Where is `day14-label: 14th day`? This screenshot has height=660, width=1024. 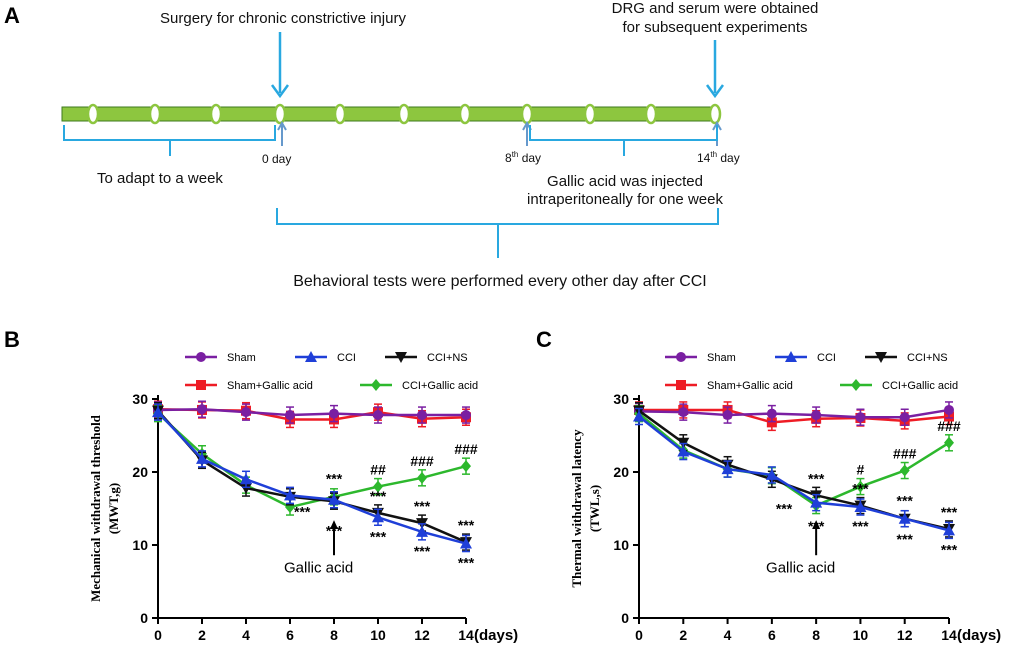
day14-label: 14th day is located at coordinates (718, 157).